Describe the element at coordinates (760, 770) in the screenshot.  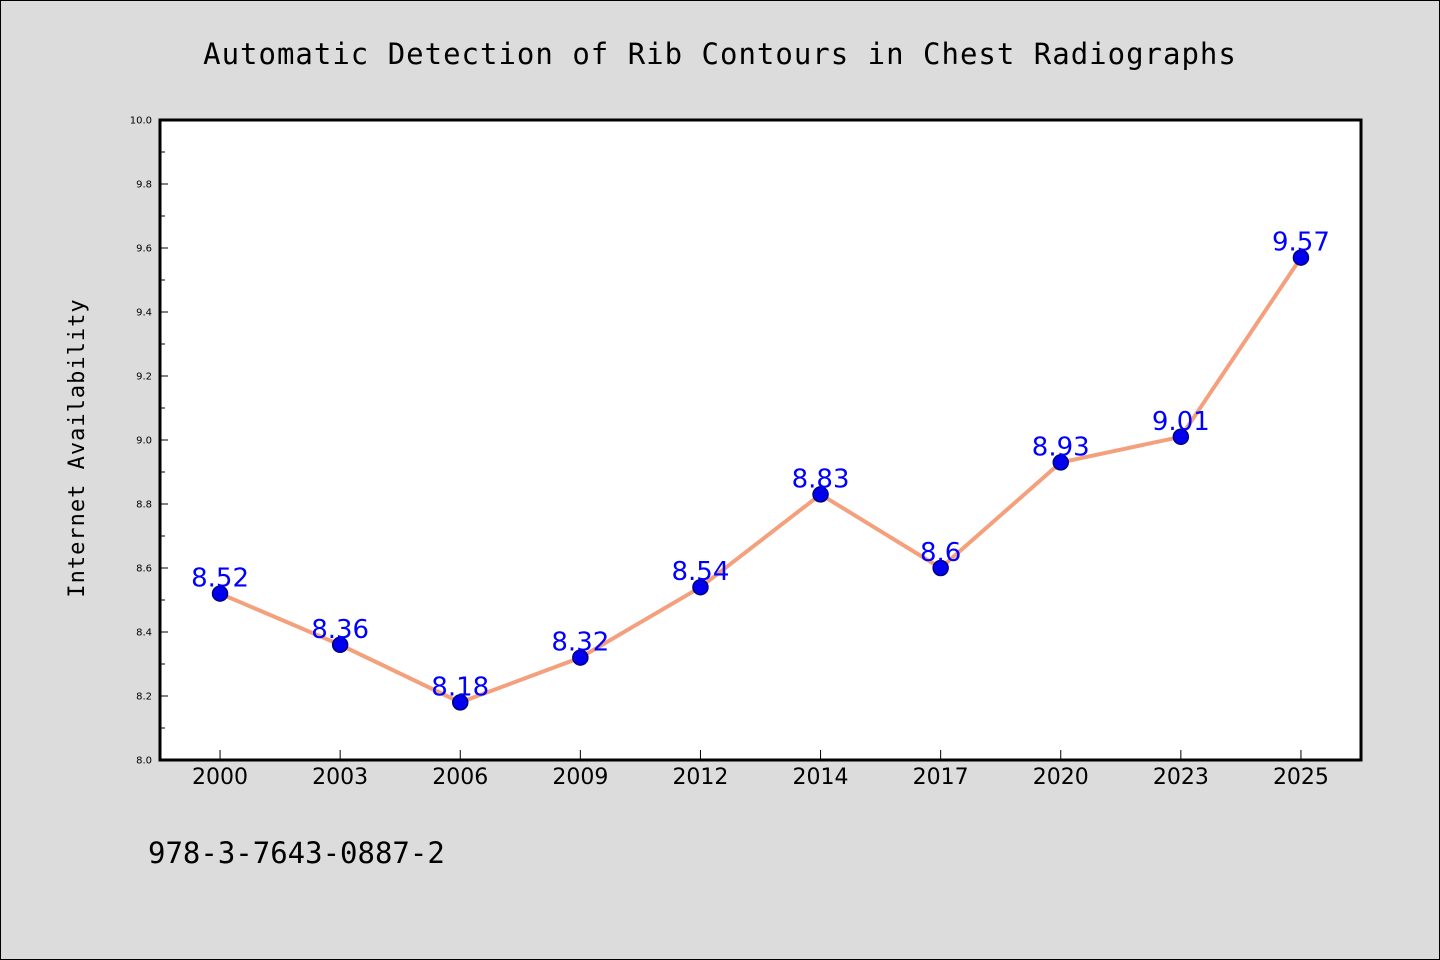
I see `x-axis-ticks: 2000 2003 2006 2009 2012 2014 2017 2020 2023 2025` at that location.